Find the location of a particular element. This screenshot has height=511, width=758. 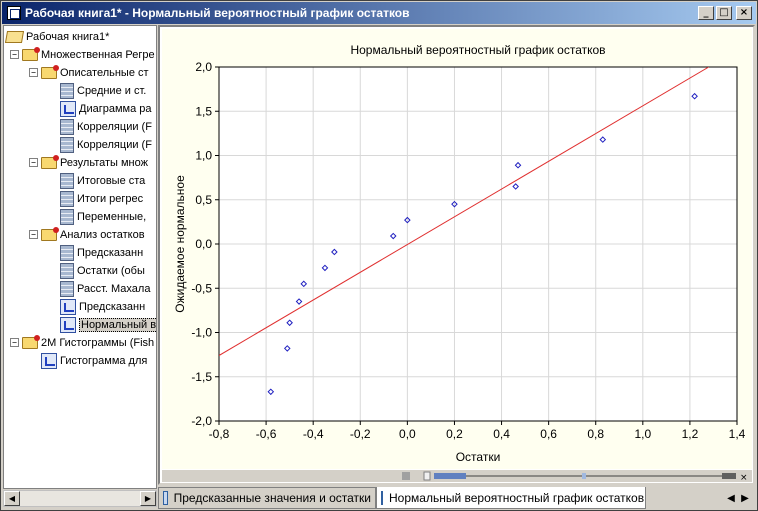

tree-item: Диаграмма ра is located at coordinates (100, 108).